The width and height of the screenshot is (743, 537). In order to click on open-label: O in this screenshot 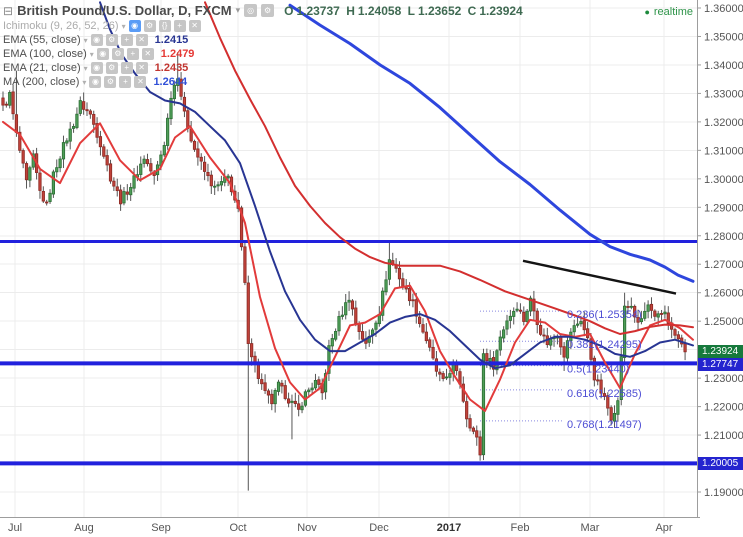, I will do `click(289, 10)`.